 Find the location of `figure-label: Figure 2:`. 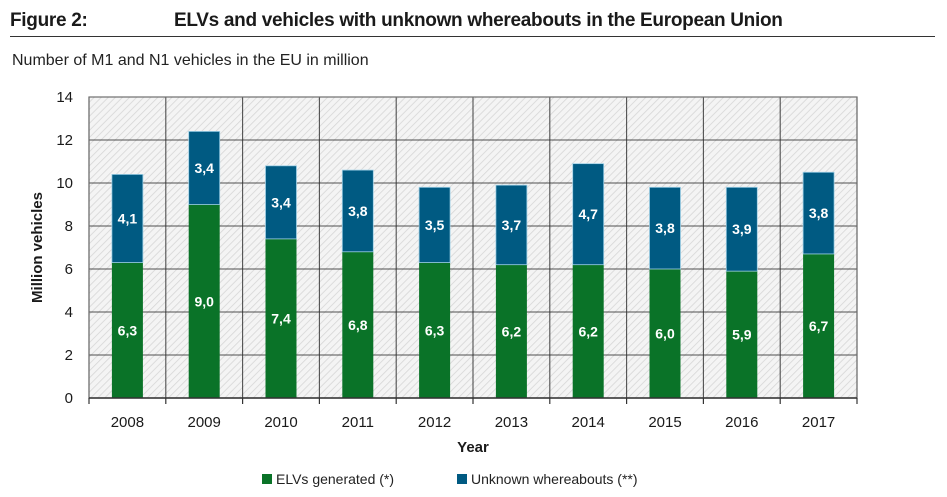

figure-label: Figure 2: is located at coordinates (49, 20).